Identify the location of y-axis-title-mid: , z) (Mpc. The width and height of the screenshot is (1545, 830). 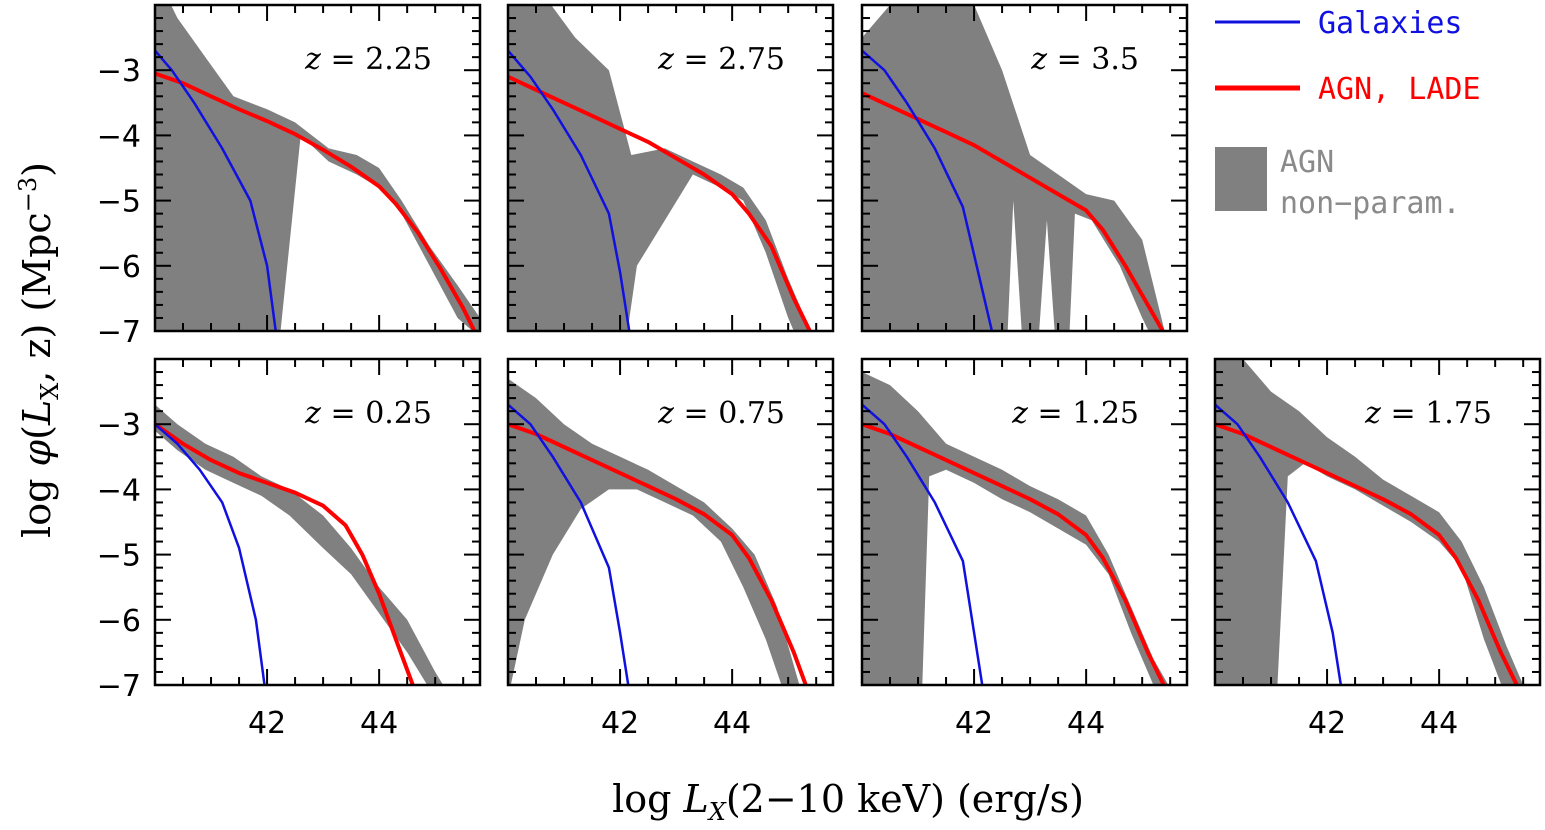
(37, 297).